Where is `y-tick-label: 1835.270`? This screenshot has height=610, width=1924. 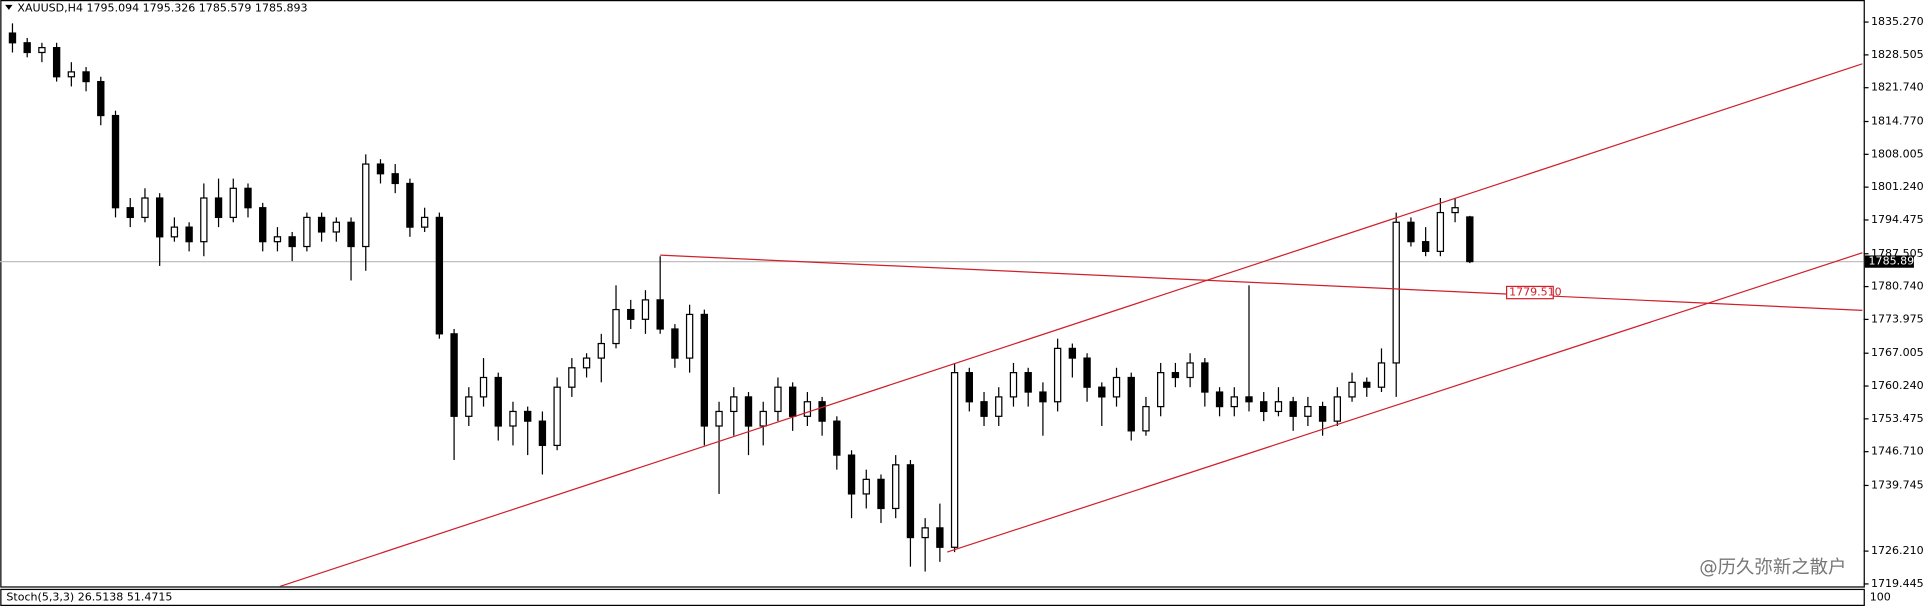 y-tick-label: 1835.270 is located at coordinates (1897, 21).